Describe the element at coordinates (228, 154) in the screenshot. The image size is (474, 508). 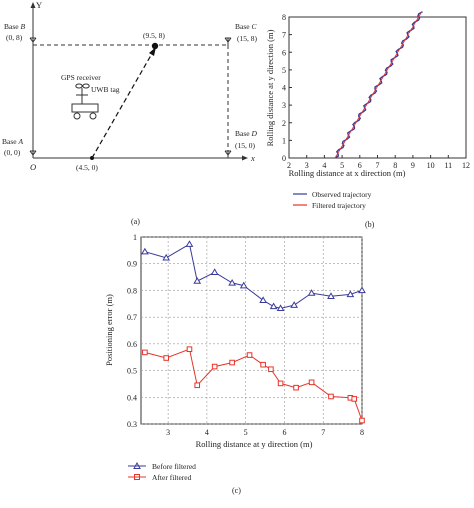
I see `base-d-antenna-icon` at that location.